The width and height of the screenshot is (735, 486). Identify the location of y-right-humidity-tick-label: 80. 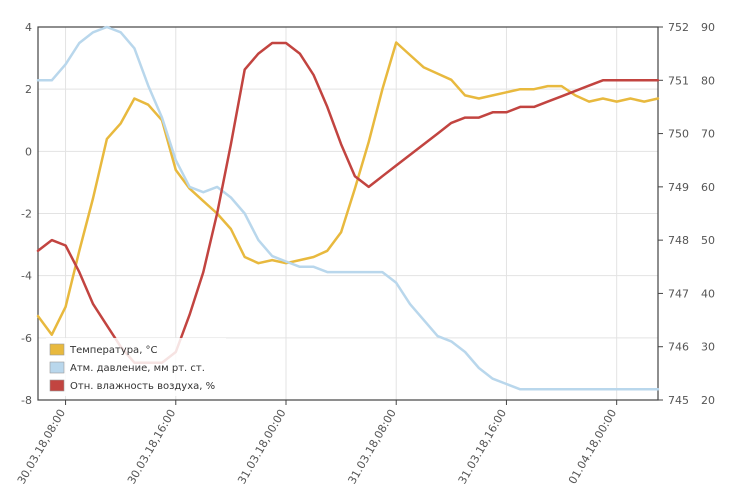
(708, 80).